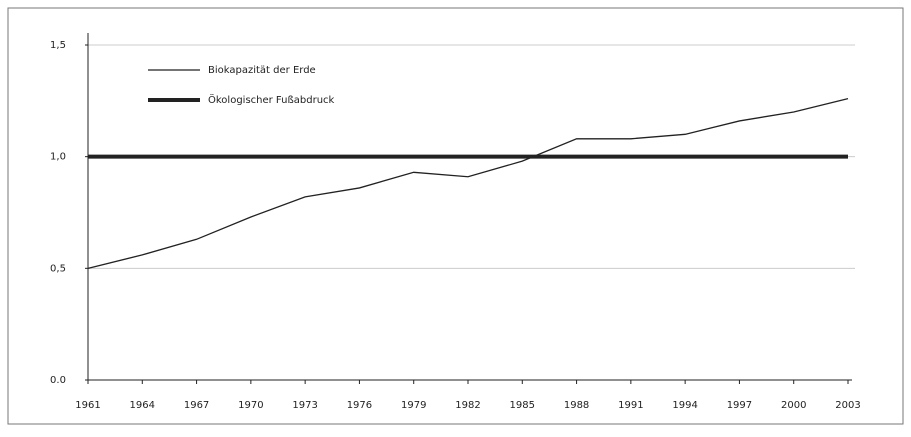 This screenshot has width=911, height=437. What do you see at coordinates (847, 405) in the screenshot?
I see `x-tick-label: 2003` at bounding box center [847, 405].